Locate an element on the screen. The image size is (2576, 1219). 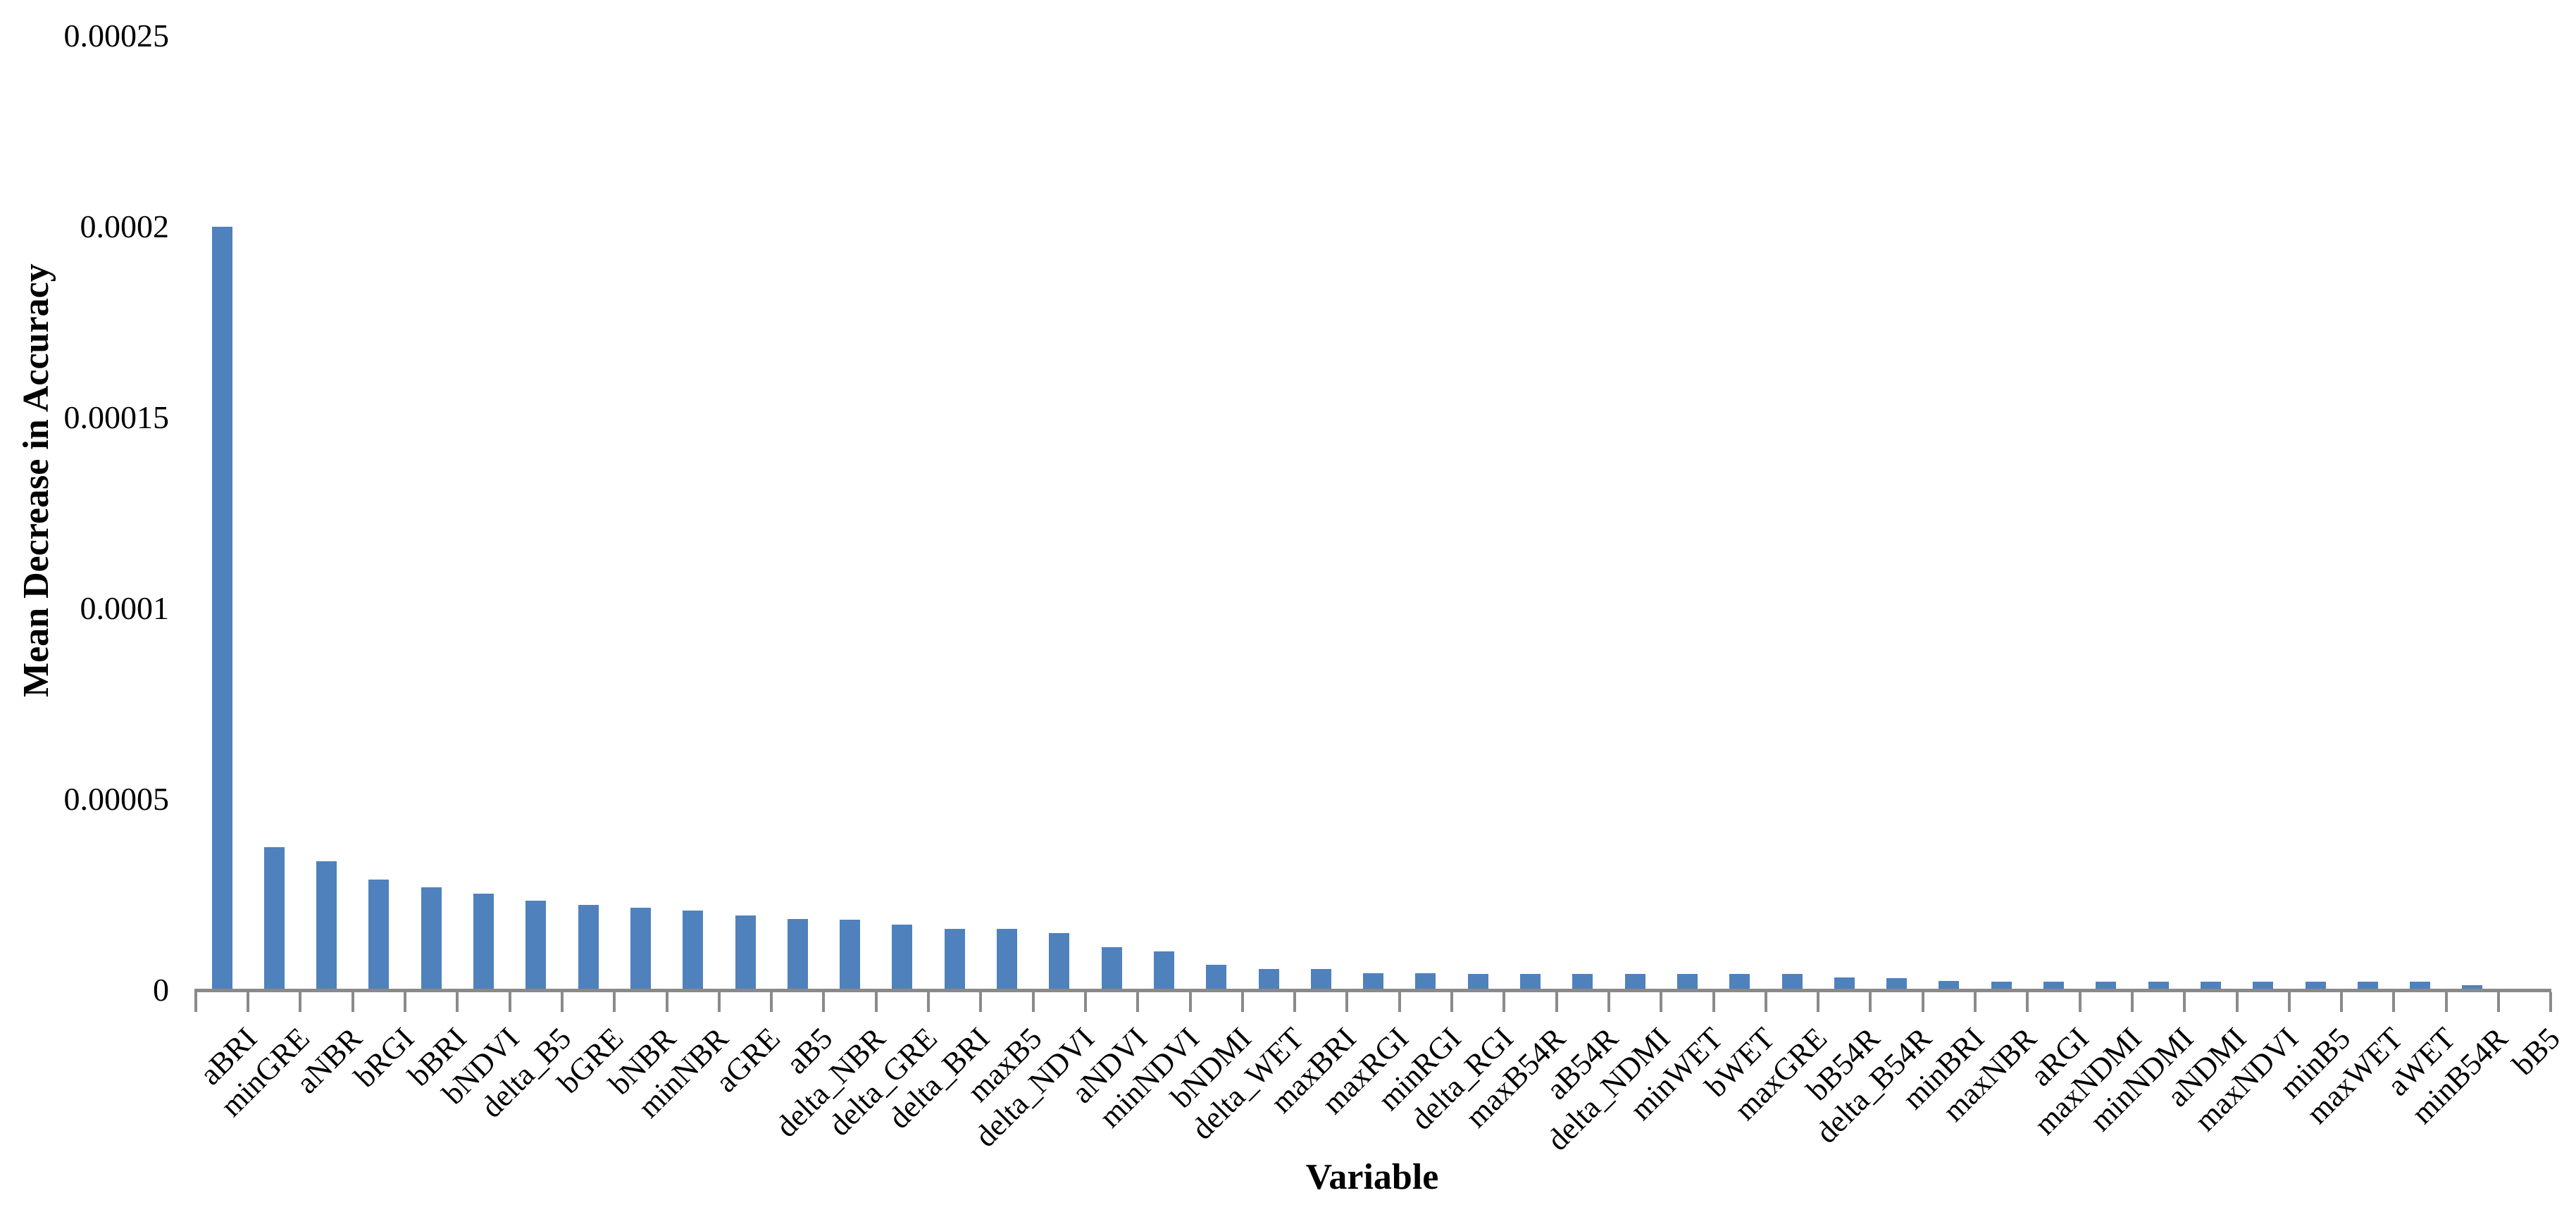
y-tick-label: 0.0001 is located at coordinates (125, 608).